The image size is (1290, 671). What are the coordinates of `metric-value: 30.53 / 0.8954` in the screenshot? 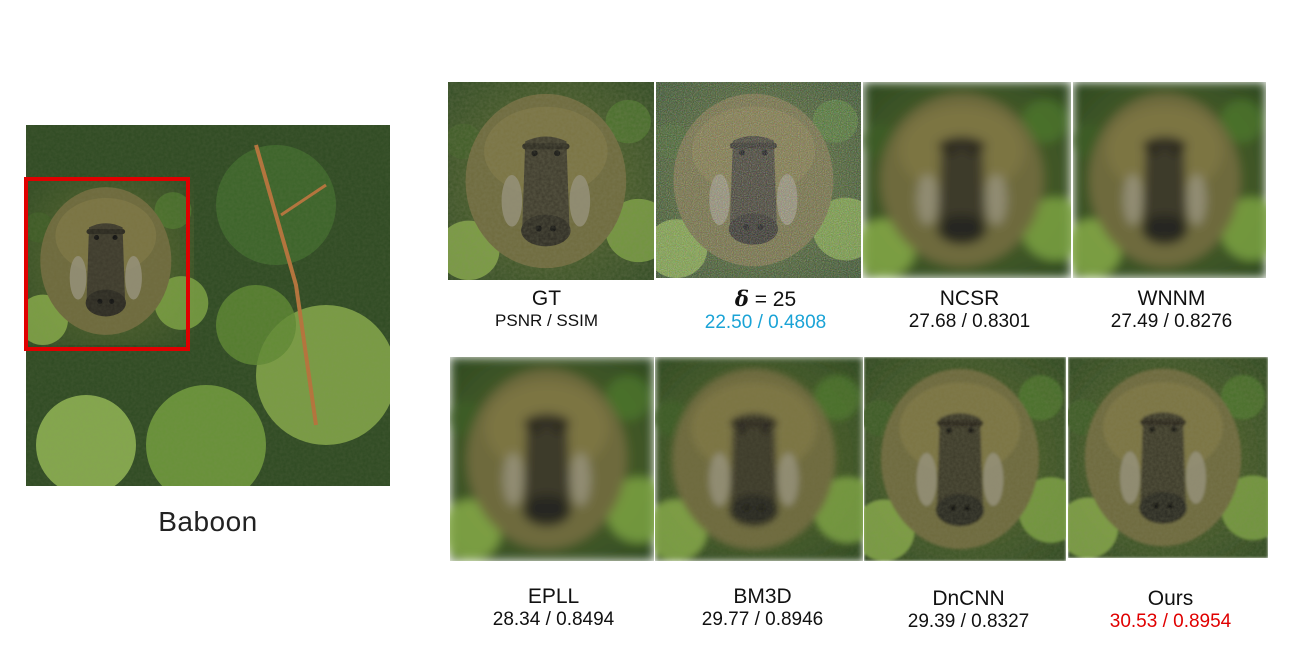 It's located at (1170, 622).